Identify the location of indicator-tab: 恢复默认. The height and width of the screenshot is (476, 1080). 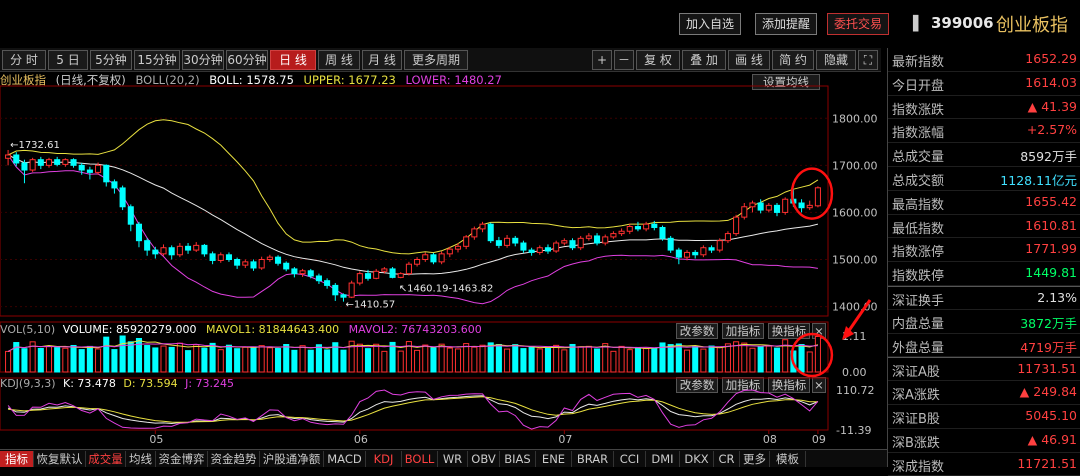
(60, 459).